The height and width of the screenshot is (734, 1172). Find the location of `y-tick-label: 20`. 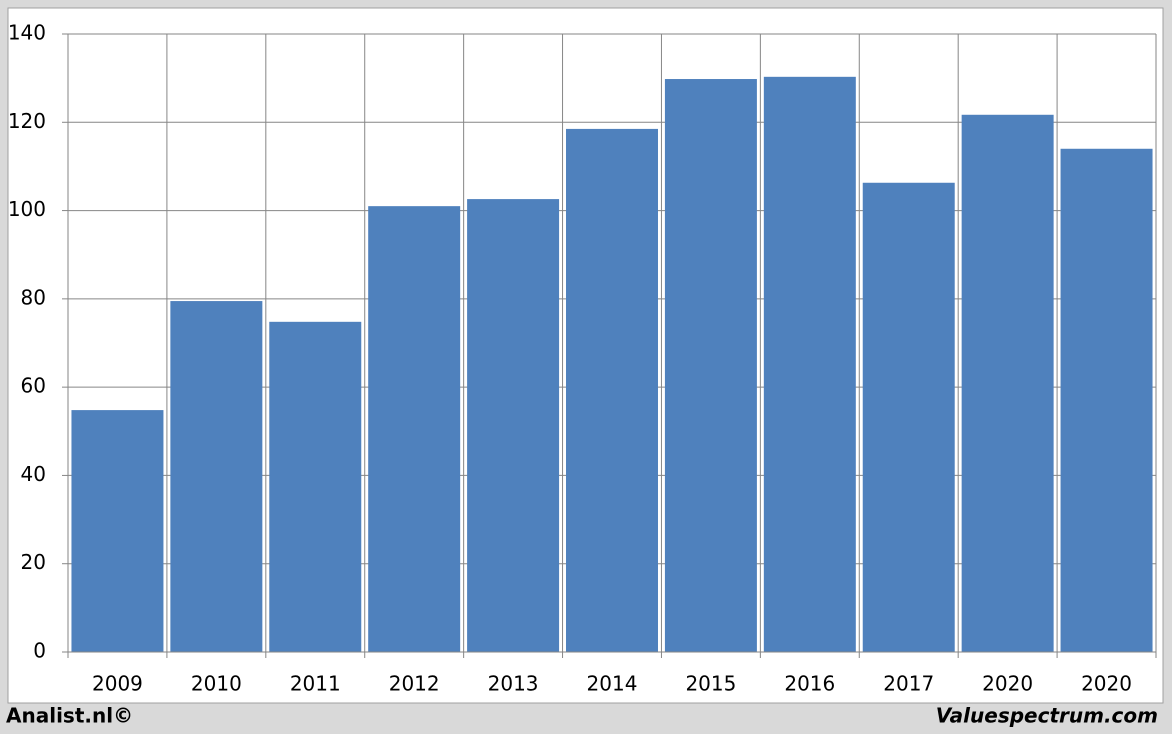

y-tick-label: 20 is located at coordinates (33, 562).